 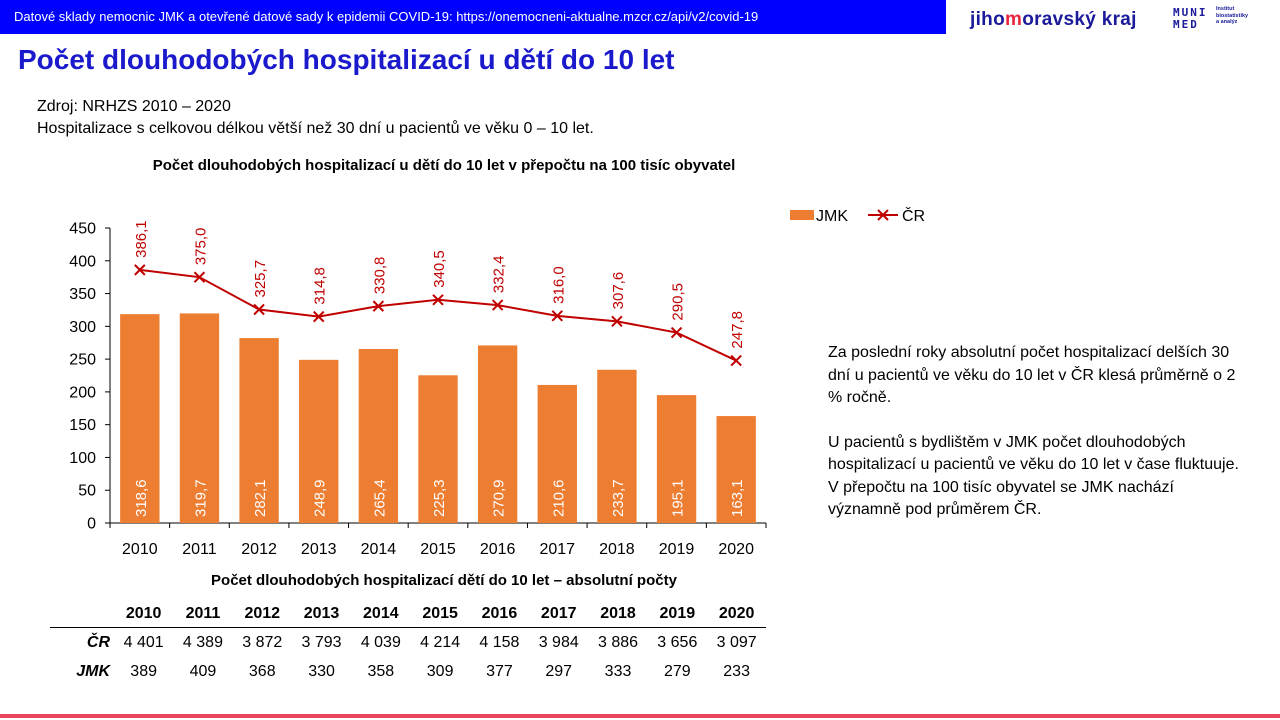 What do you see at coordinates (802, 215) in the screenshot?
I see `legend-swatch-jmk` at bounding box center [802, 215].